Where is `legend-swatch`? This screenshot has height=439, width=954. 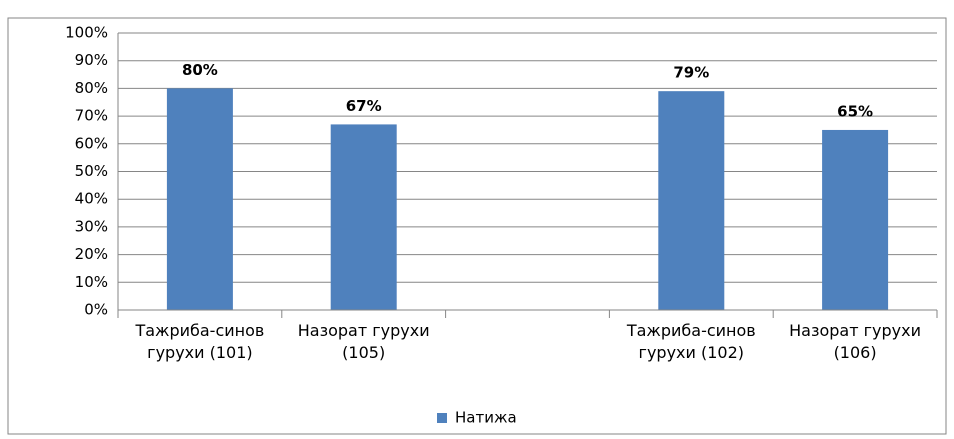
legend-swatch is located at coordinates (442, 418).